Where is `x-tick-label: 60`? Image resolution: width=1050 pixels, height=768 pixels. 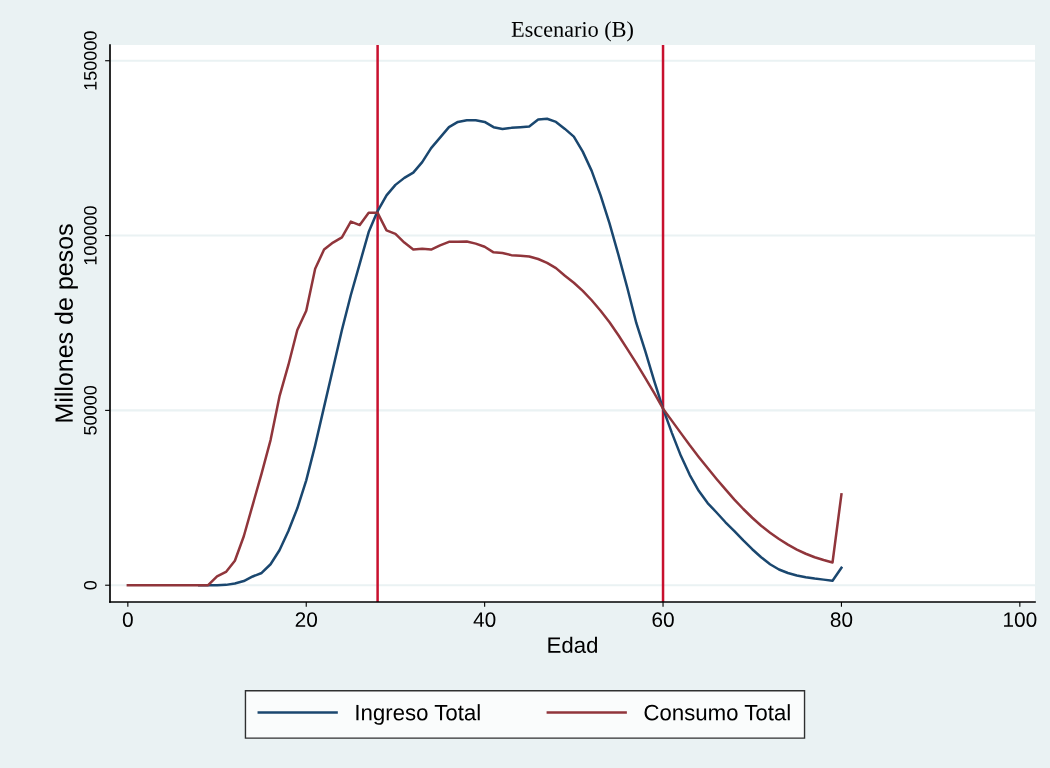
x-tick-label: 60 is located at coordinates (663, 620).